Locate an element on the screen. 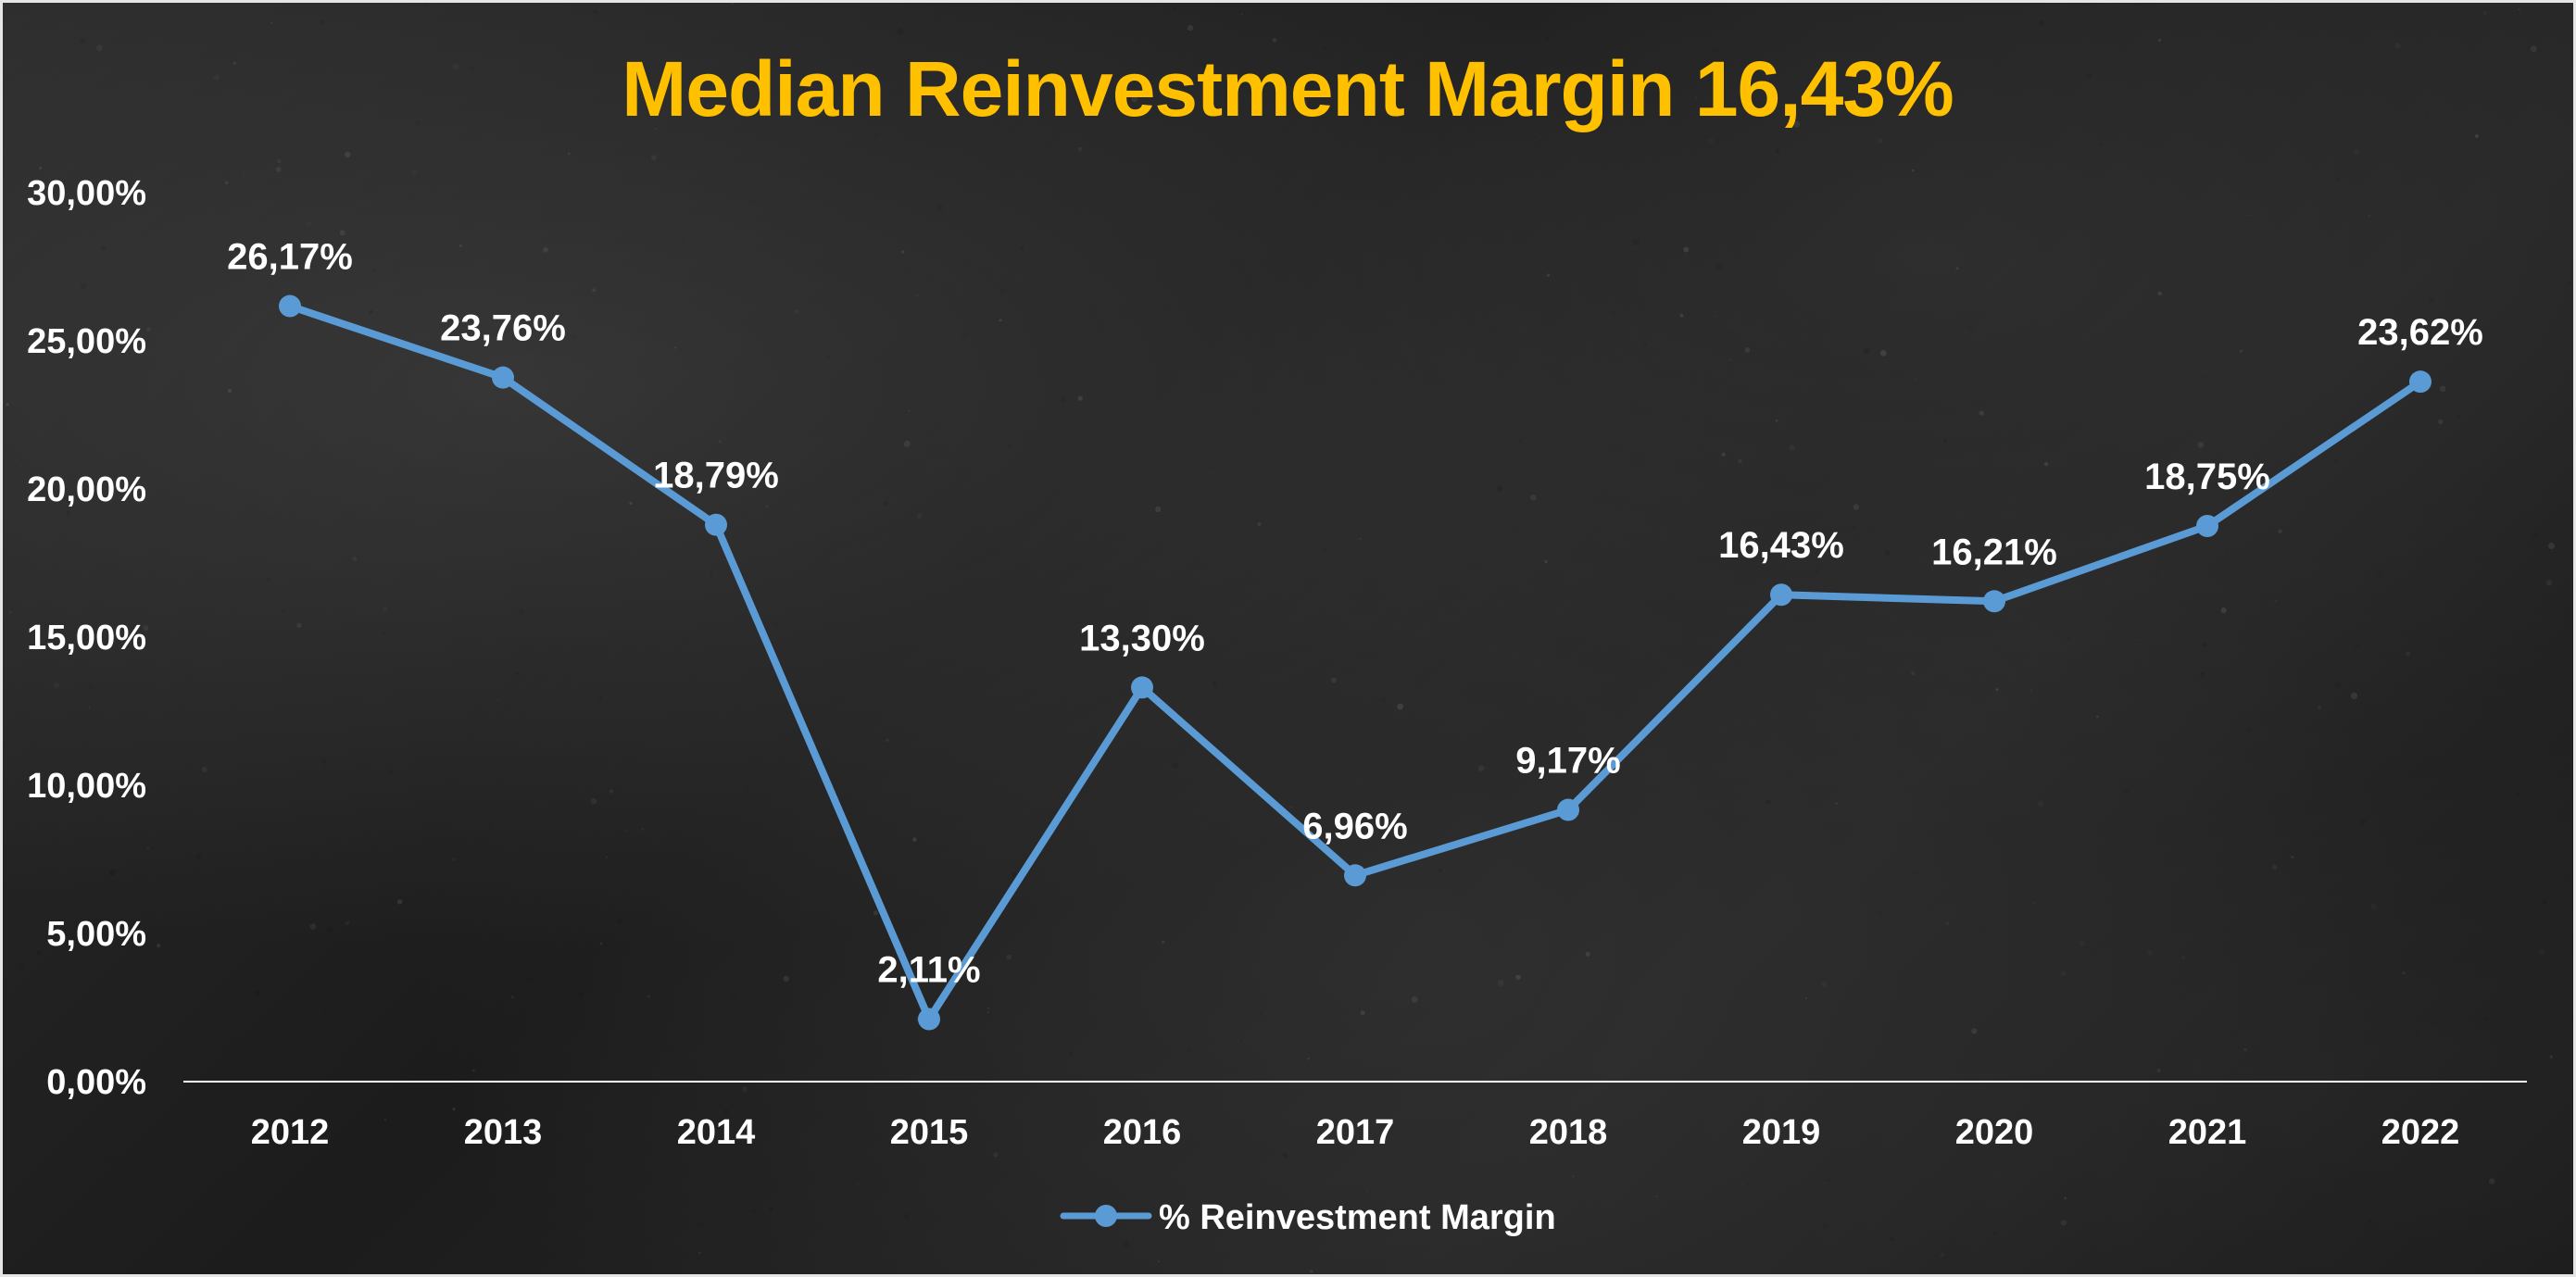  y-tick-label: 25,00% is located at coordinates (86, 342).